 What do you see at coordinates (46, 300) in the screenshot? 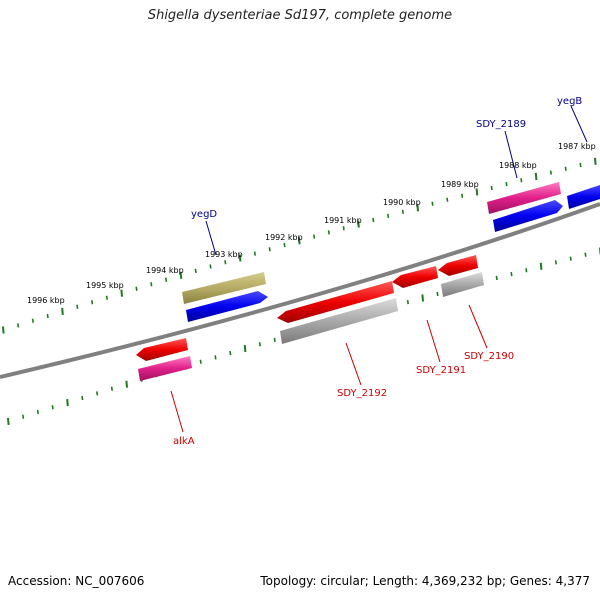
I see `tick-label-1996: 1996 kbp` at bounding box center [46, 300].